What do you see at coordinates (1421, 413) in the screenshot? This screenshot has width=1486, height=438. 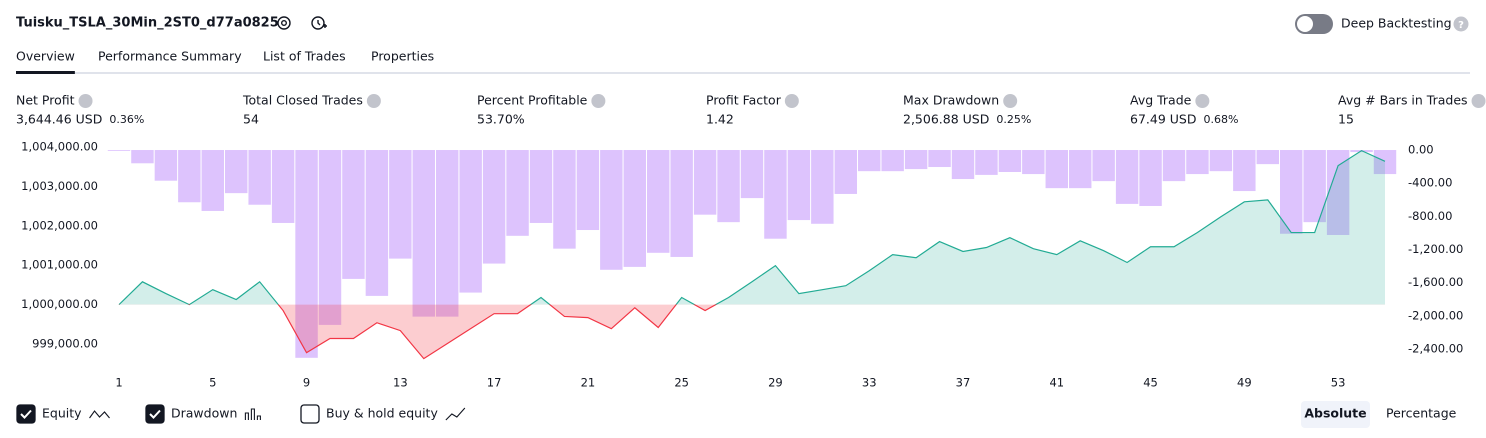 I see `view-button: Percentage` at bounding box center [1421, 413].